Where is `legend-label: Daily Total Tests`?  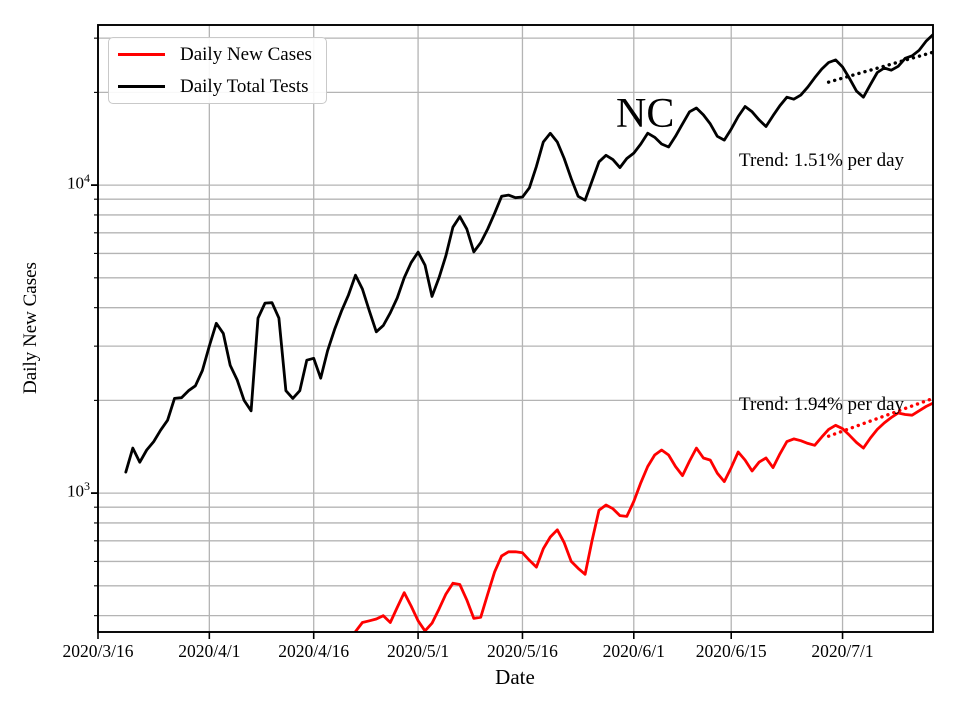 legend-label: Daily Total Tests is located at coordinates (244, 86).